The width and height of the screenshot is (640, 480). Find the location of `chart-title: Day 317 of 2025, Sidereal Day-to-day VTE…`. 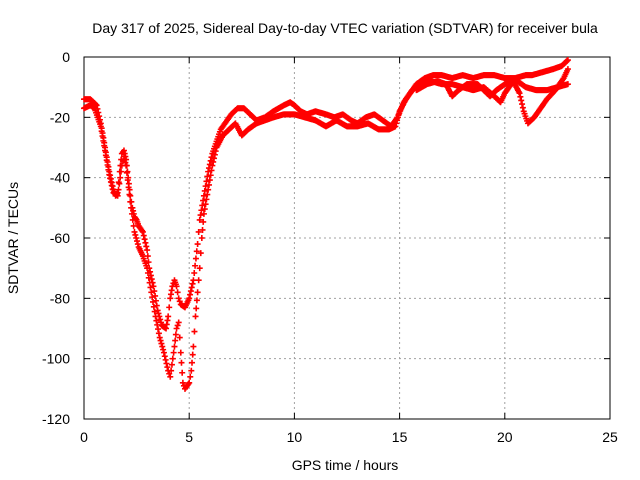

chart-title: Day 317 of 2025, Sidereal Day-to-day VTE… is located at coordinates (345, 28).